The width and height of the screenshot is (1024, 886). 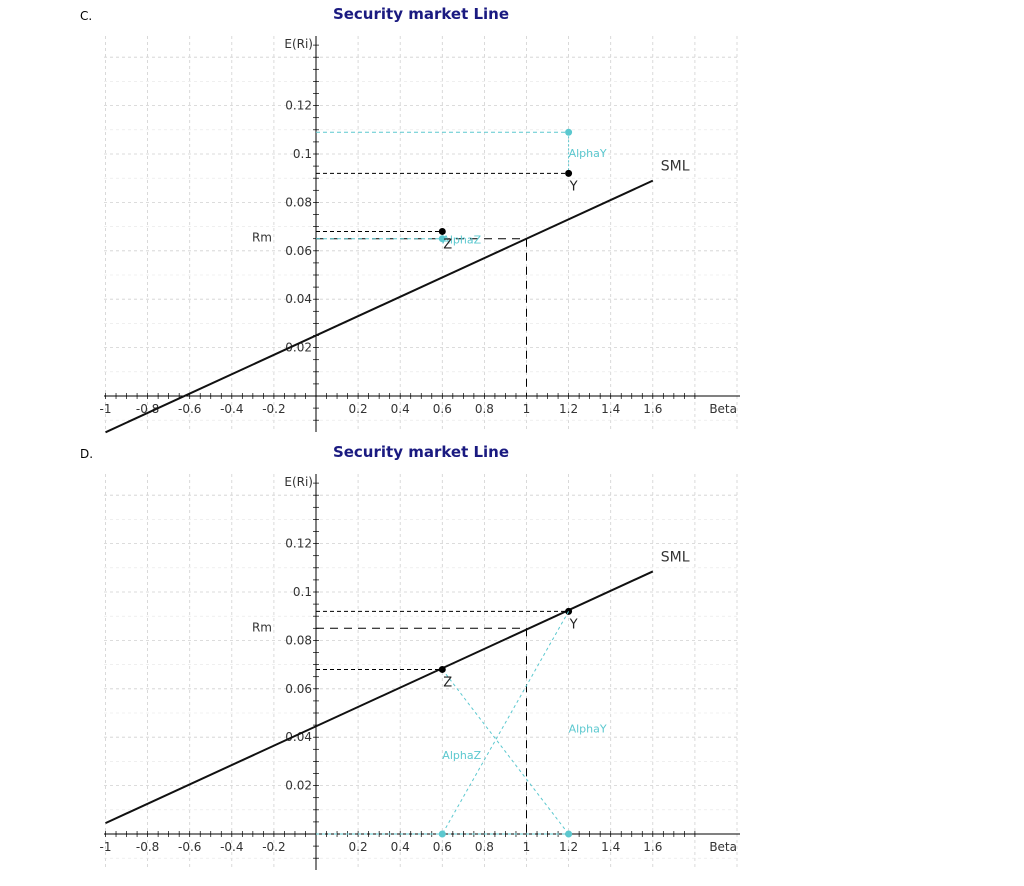 I want to click on panel-label-c: C., so click(x=86, y=16).